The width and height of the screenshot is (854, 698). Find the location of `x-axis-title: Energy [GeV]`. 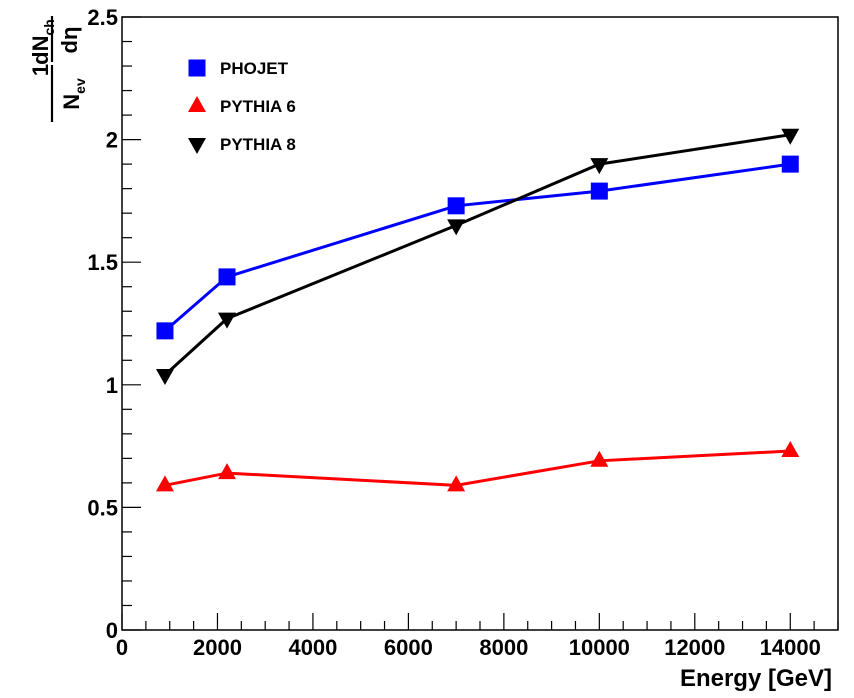

x-axis-title: Energy [GeV] is located at coordinates (756, 678).